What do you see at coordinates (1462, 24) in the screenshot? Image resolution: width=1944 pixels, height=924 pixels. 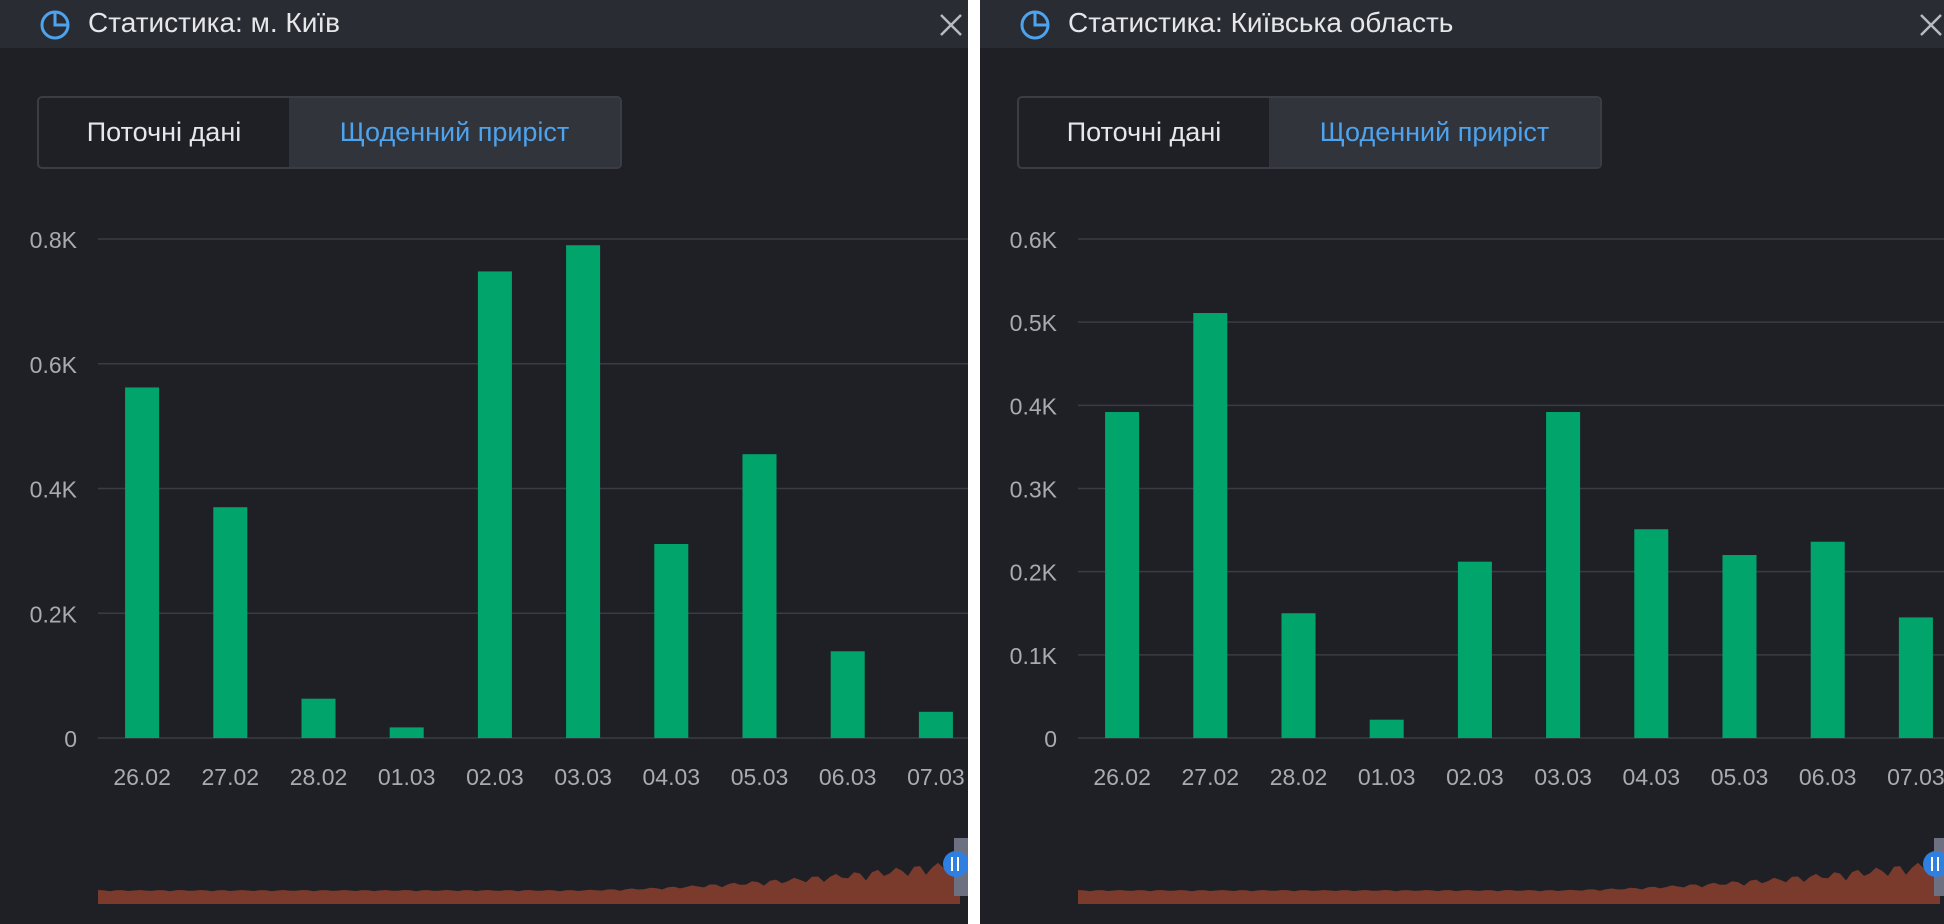 I see `panel-header: Статистика: Київська область` at bounding box center [1462, 24].